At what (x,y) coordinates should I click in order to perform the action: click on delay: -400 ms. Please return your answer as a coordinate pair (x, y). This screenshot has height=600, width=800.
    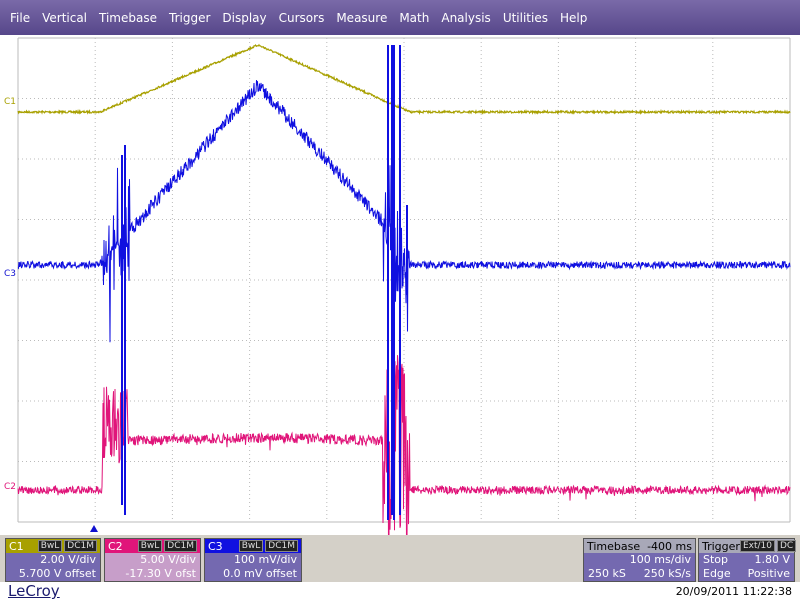
    Looking at the image, I should click on (669, 546).